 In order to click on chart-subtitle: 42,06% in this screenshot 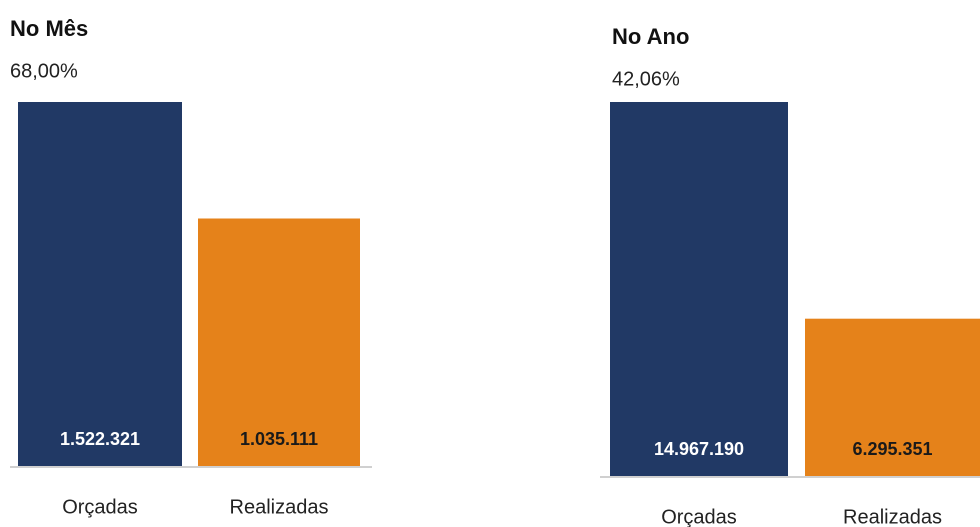, I will do `click(646, 79)`.